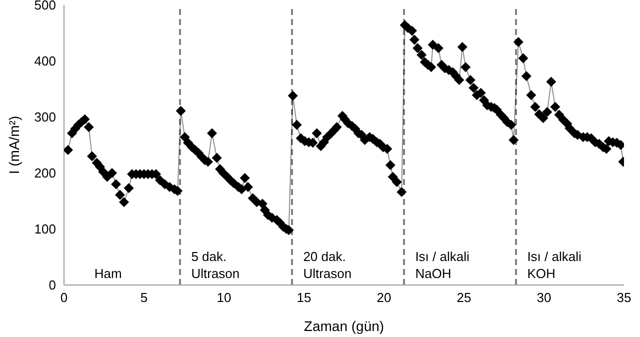 This screenshot has width=640, height=337. Describe the element at coordinates (215, 265) in the screenshot. I see `annotation: 5 dak. Ultrason` at that location.